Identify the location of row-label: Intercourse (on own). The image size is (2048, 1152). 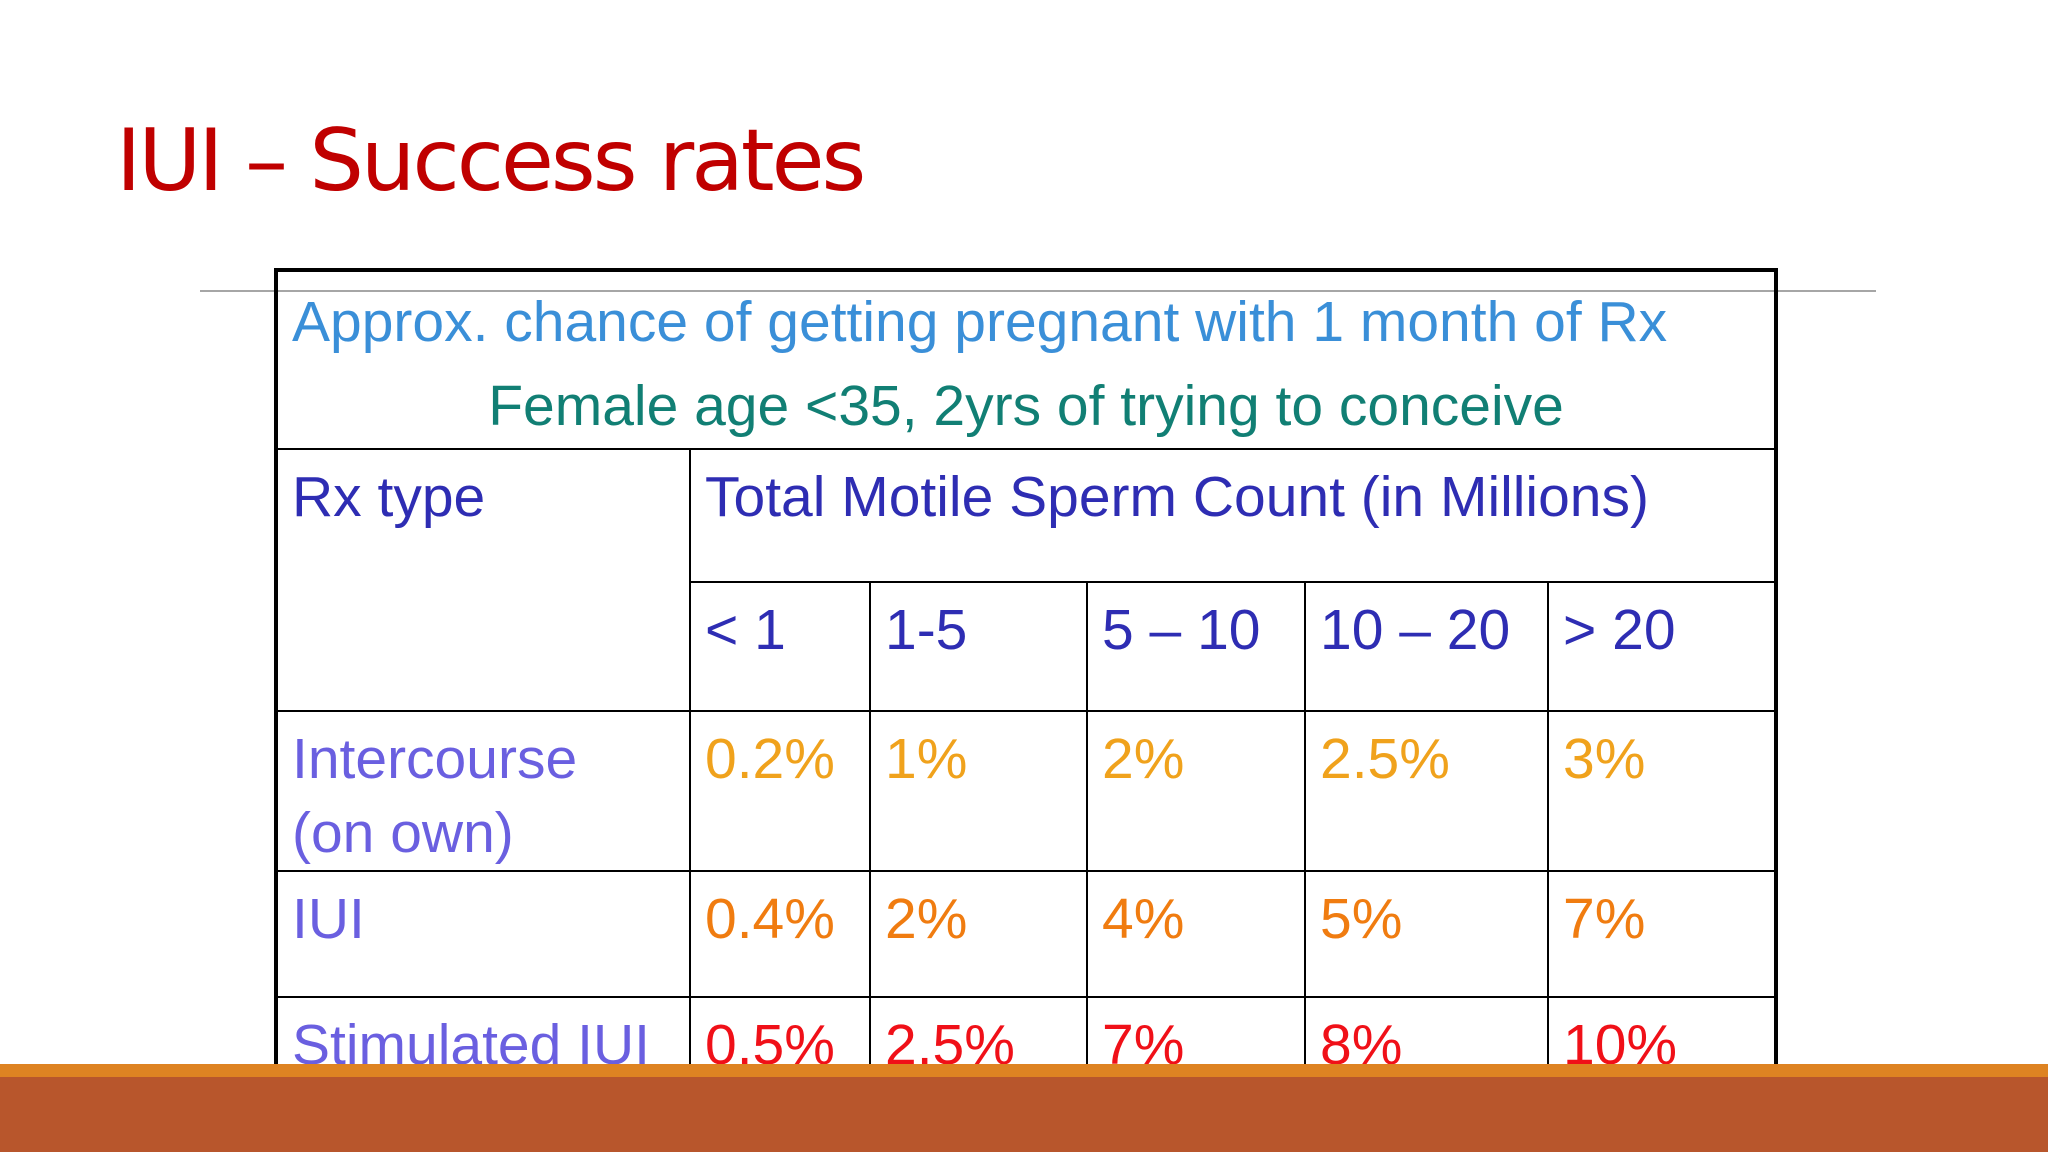
(483, 791).